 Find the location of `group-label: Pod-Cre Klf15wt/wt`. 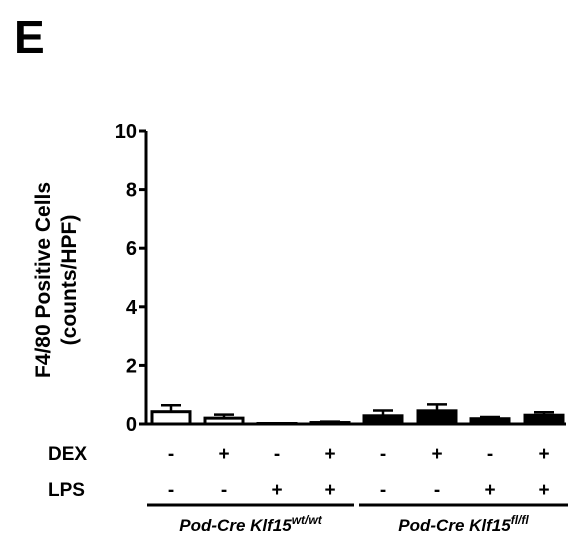

group-label: Pod-Cre Klf15wt/wt is located at coordinates (250, 524).